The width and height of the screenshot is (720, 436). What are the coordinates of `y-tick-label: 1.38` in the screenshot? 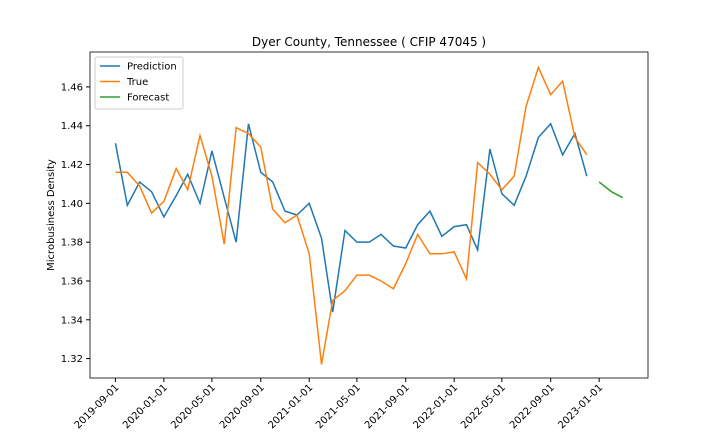 It's located at (72, 243).